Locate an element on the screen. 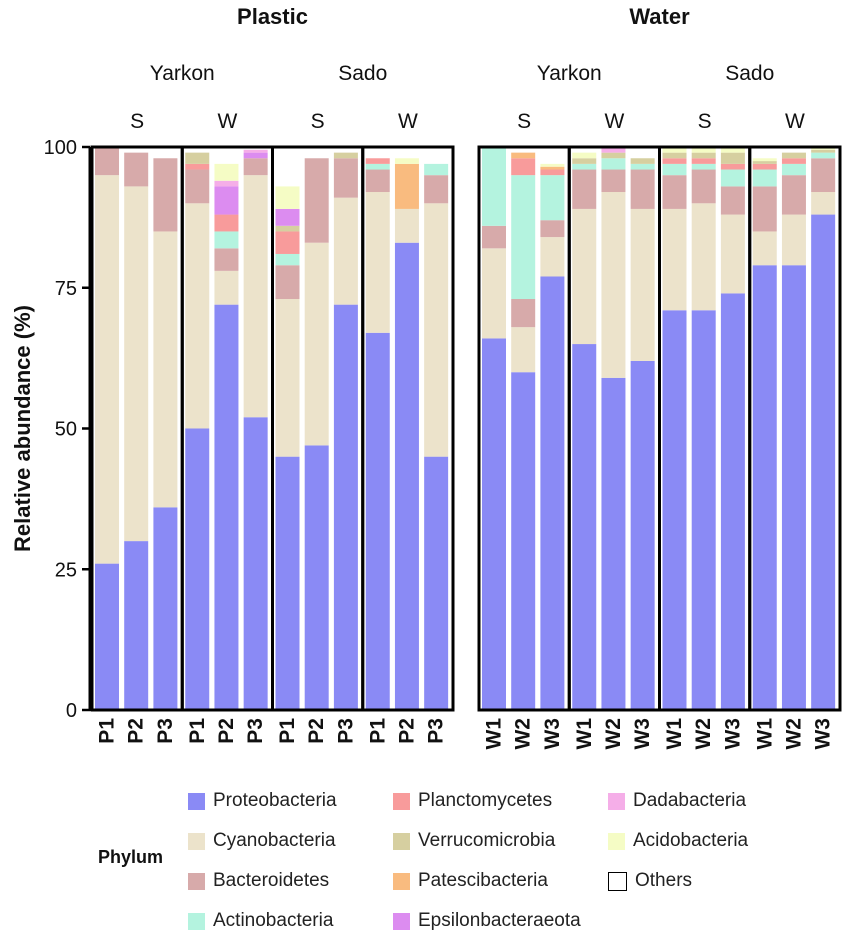  panel-title: Water is located at coordinates (659, 16).